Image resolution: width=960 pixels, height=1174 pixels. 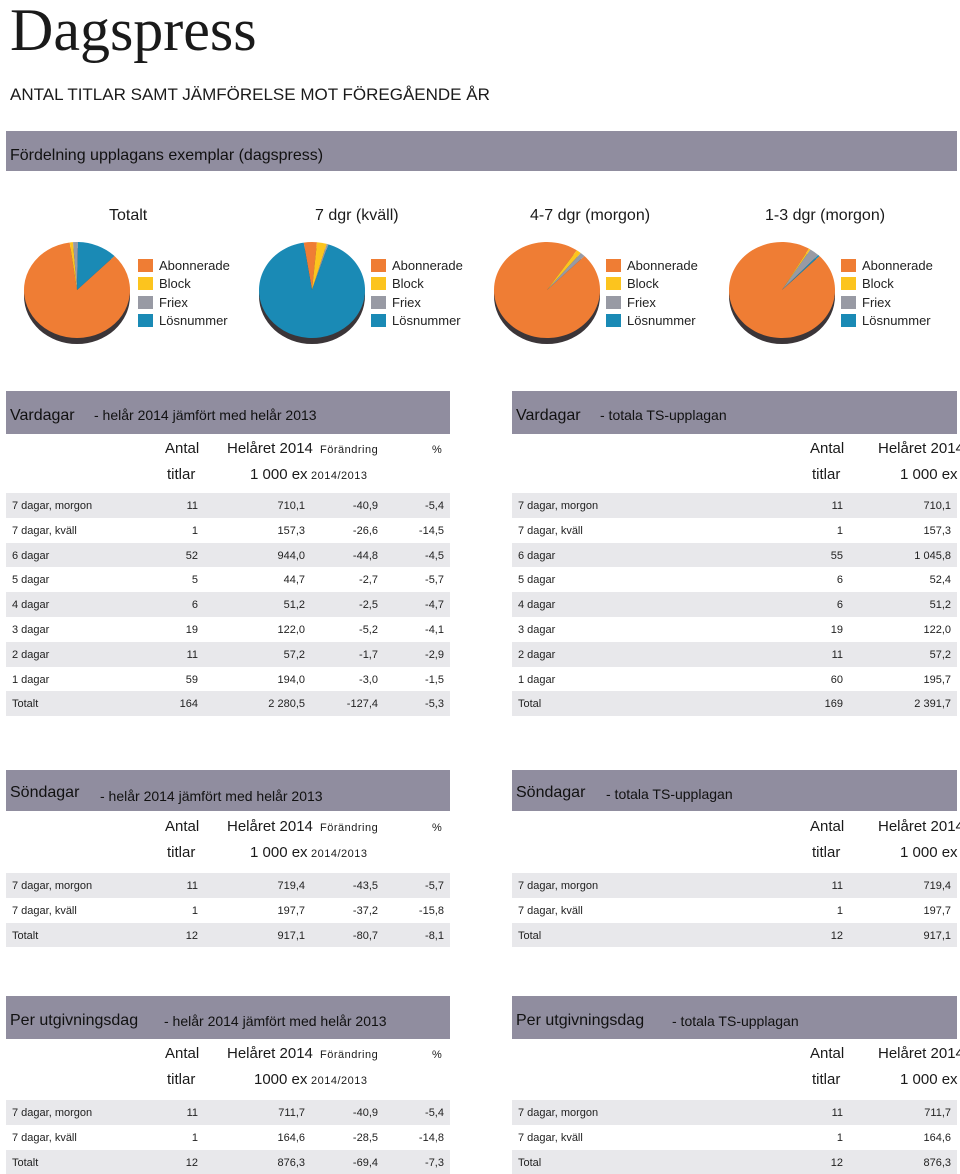 I want to click on cell-forandring: -2,5, so click(x=368, y=605).